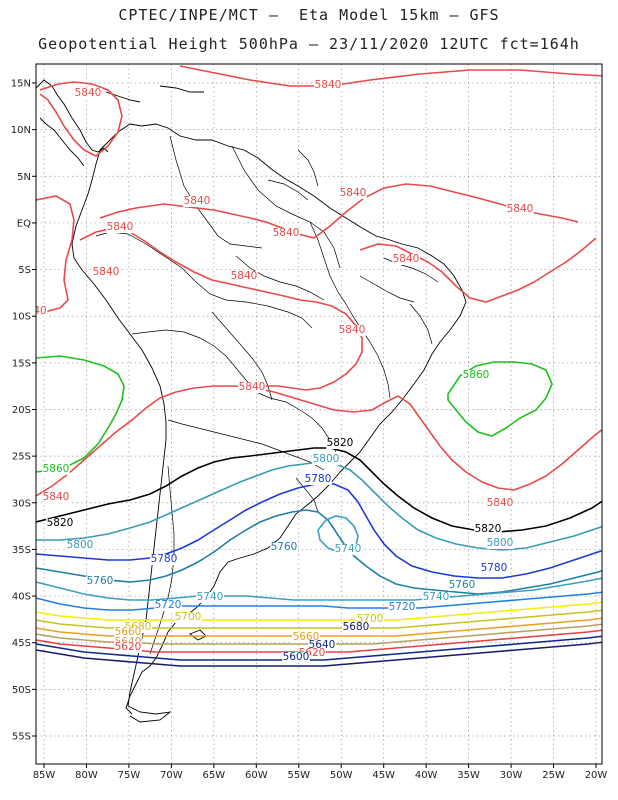  I want to click on map-title-line1: CPTEC/INPE/MCT – Eta Model 15km – GFS, so click(309, 15).